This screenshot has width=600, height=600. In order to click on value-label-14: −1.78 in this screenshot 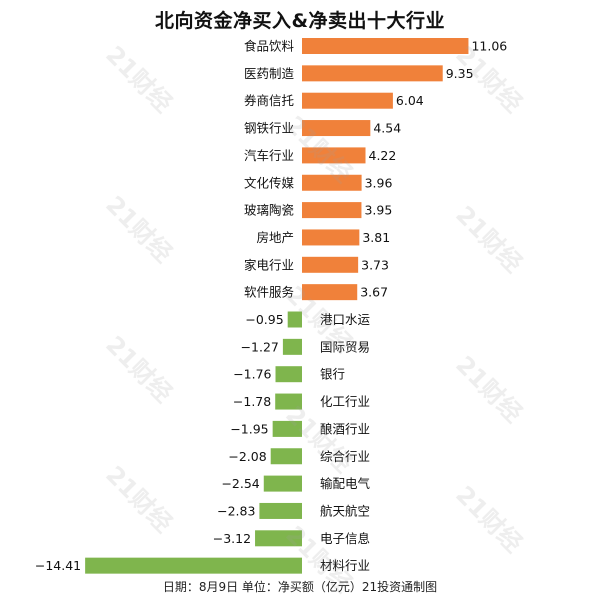, I will do `click(252, 401)`.